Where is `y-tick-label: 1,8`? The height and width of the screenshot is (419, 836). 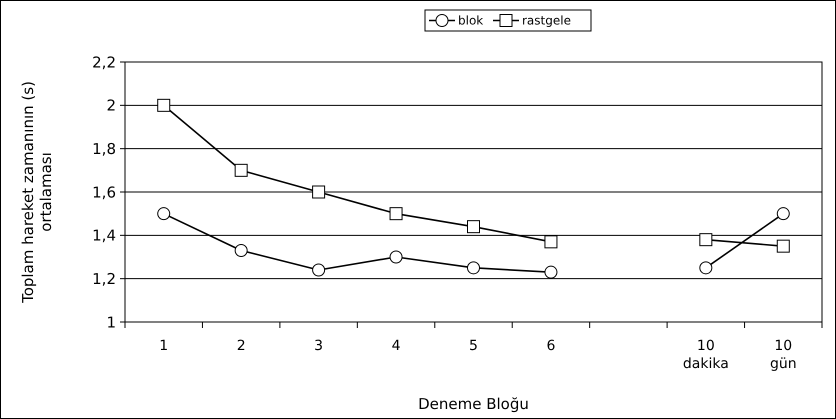
y-tick-label: 1,8 is located at coordinates (104, 149).